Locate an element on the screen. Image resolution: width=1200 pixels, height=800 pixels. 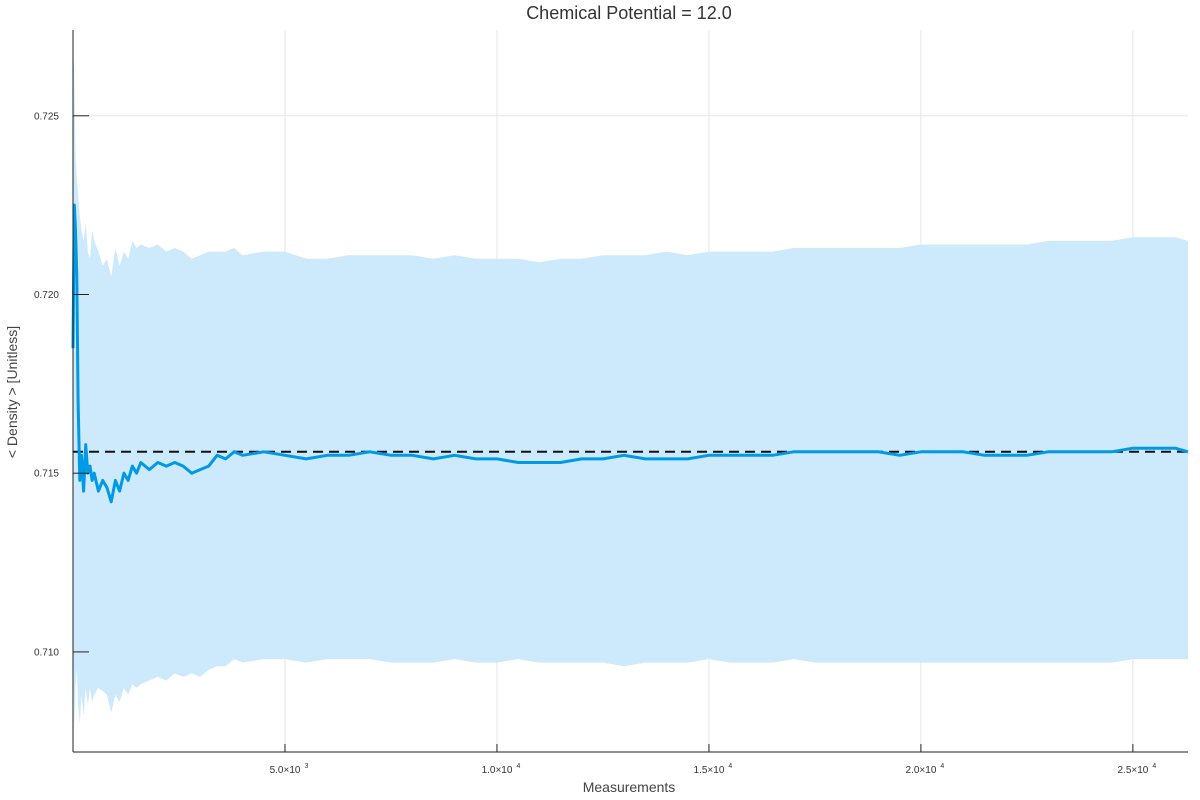
y-tick-labels: 0.710 0.715 0.720 0.725 is located at coordinates (61, 384).